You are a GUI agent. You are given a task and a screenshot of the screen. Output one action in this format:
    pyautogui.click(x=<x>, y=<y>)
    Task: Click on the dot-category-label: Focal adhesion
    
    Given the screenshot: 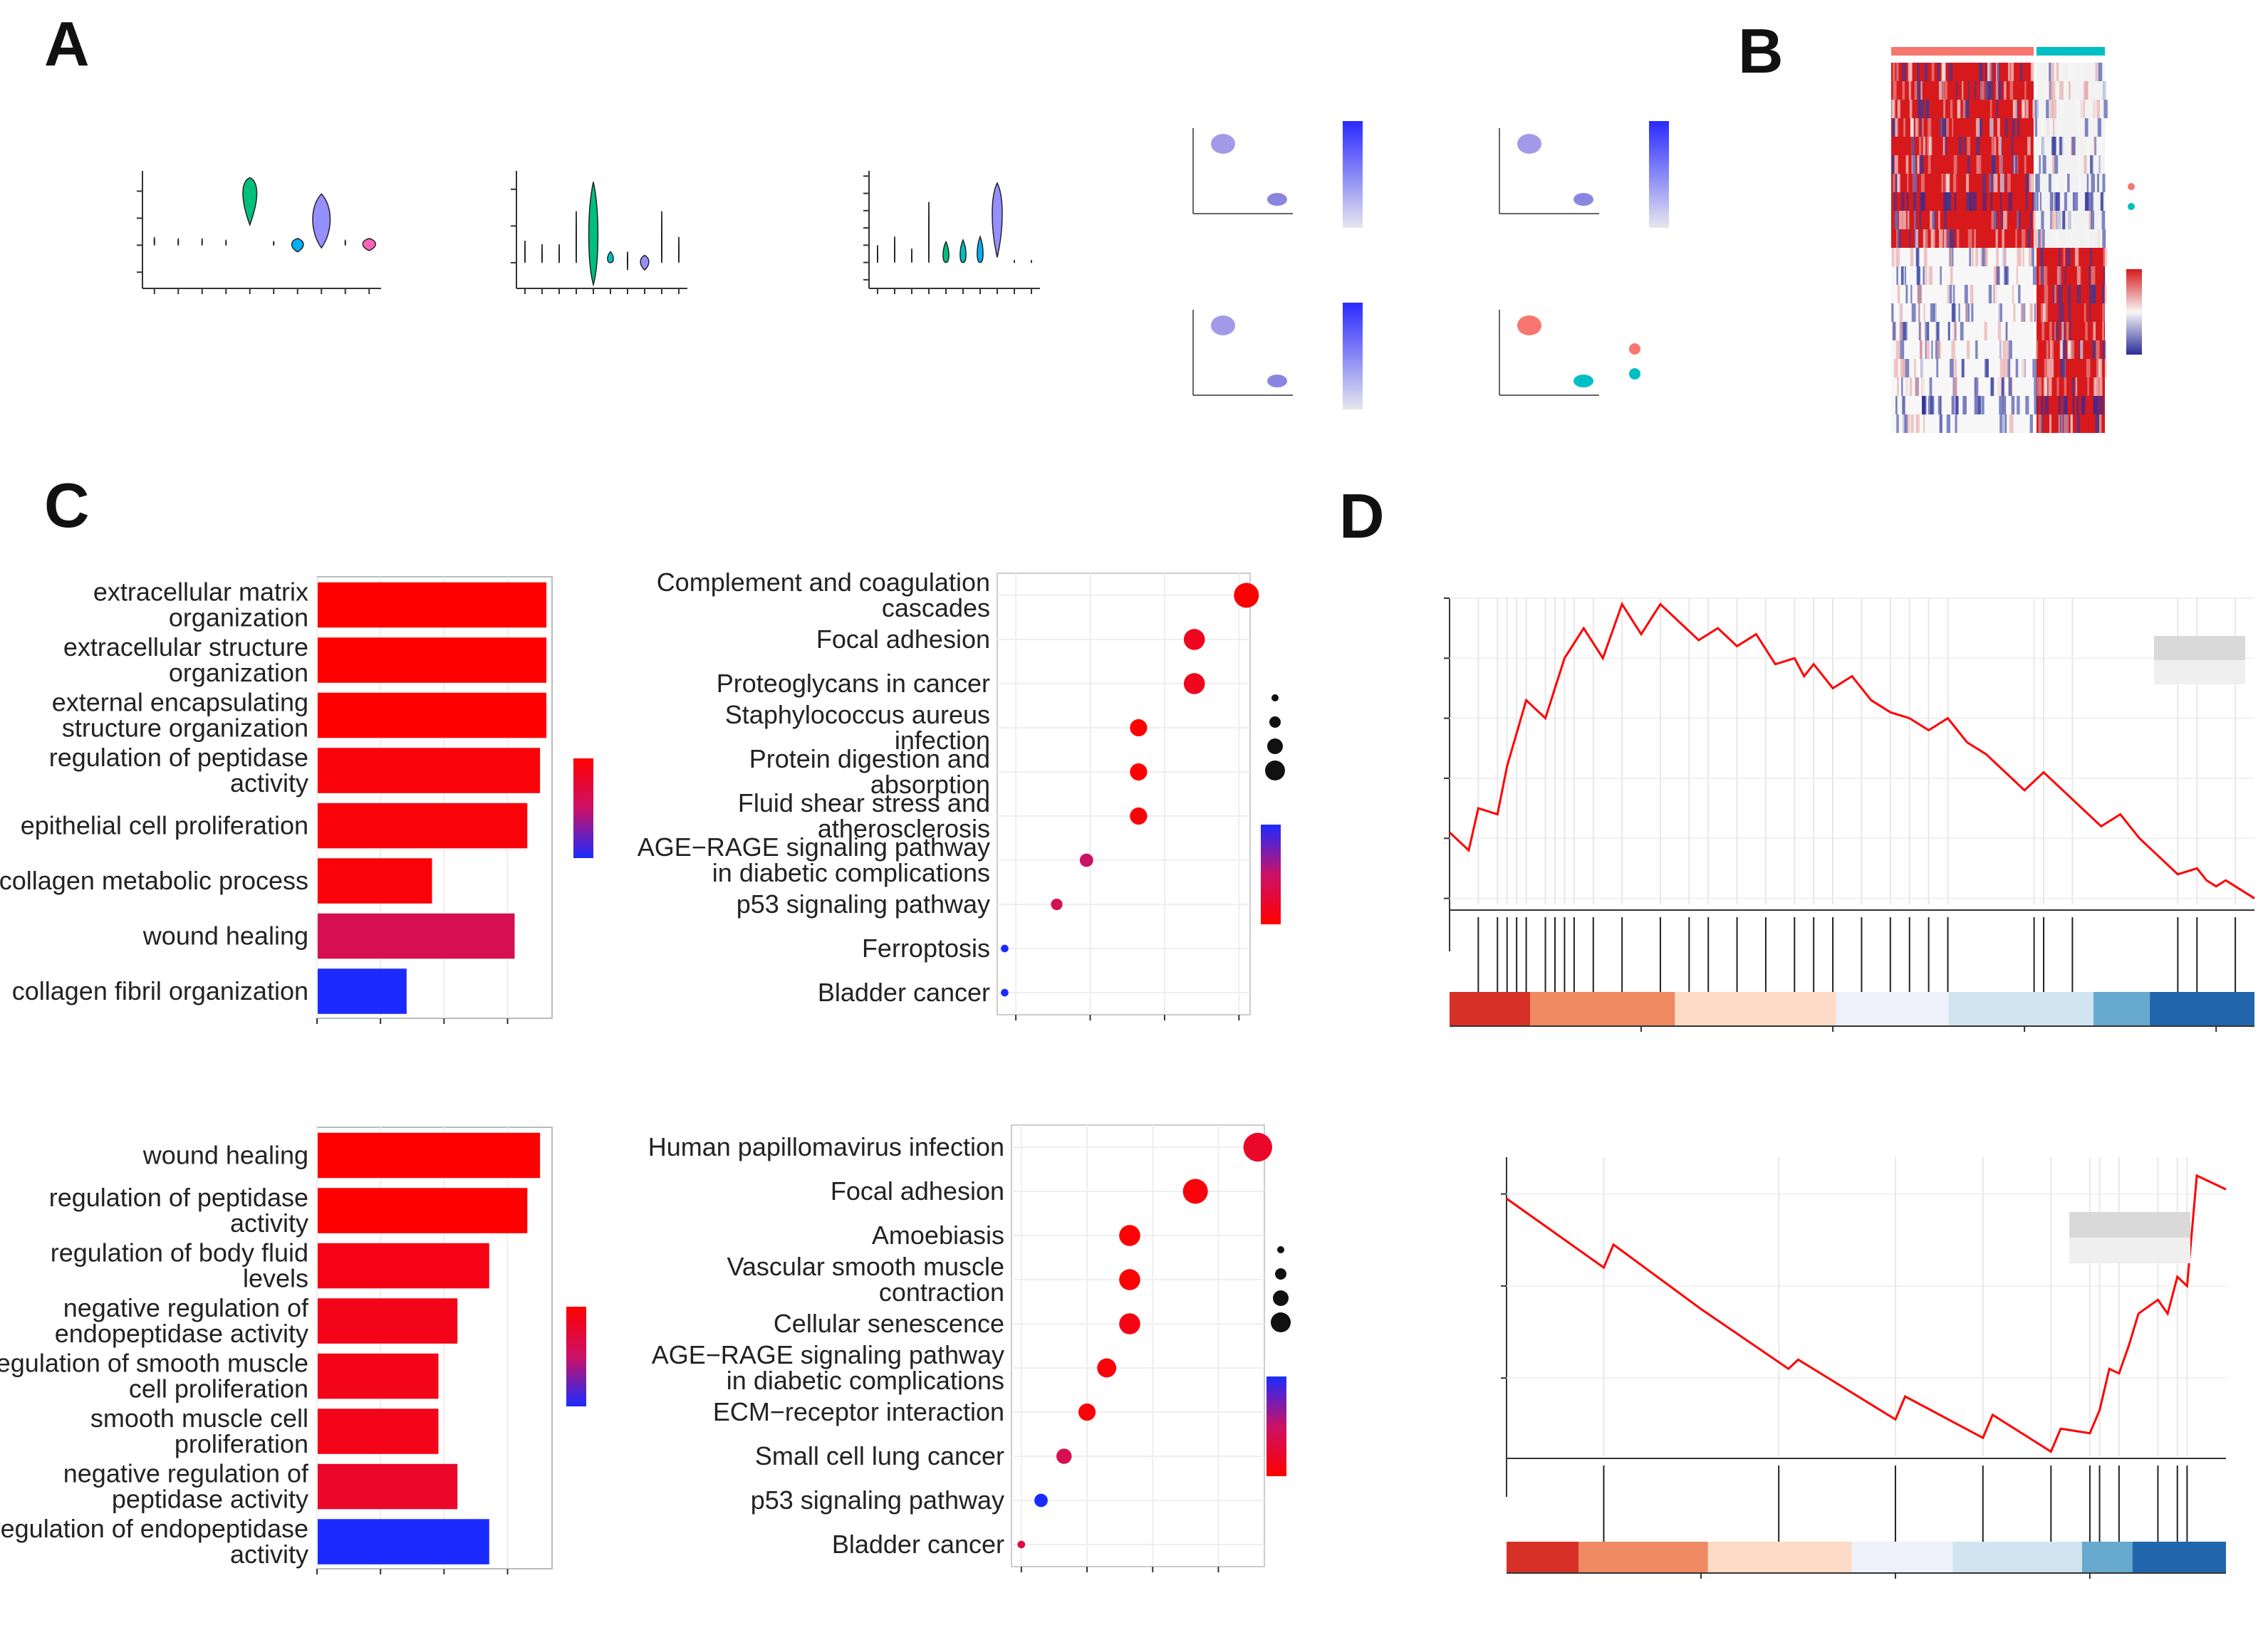 What is the action you would take?
    pyautogui.click(x=917, y=1191)
    